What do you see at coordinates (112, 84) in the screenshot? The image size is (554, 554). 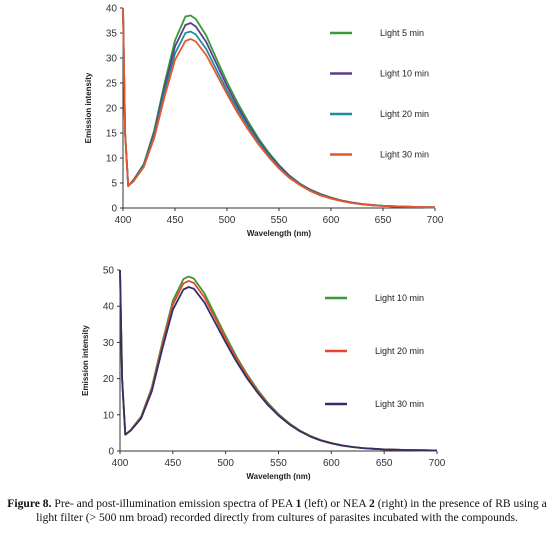 I see `y-tick-label: 25` at bounding box center [112, 84].